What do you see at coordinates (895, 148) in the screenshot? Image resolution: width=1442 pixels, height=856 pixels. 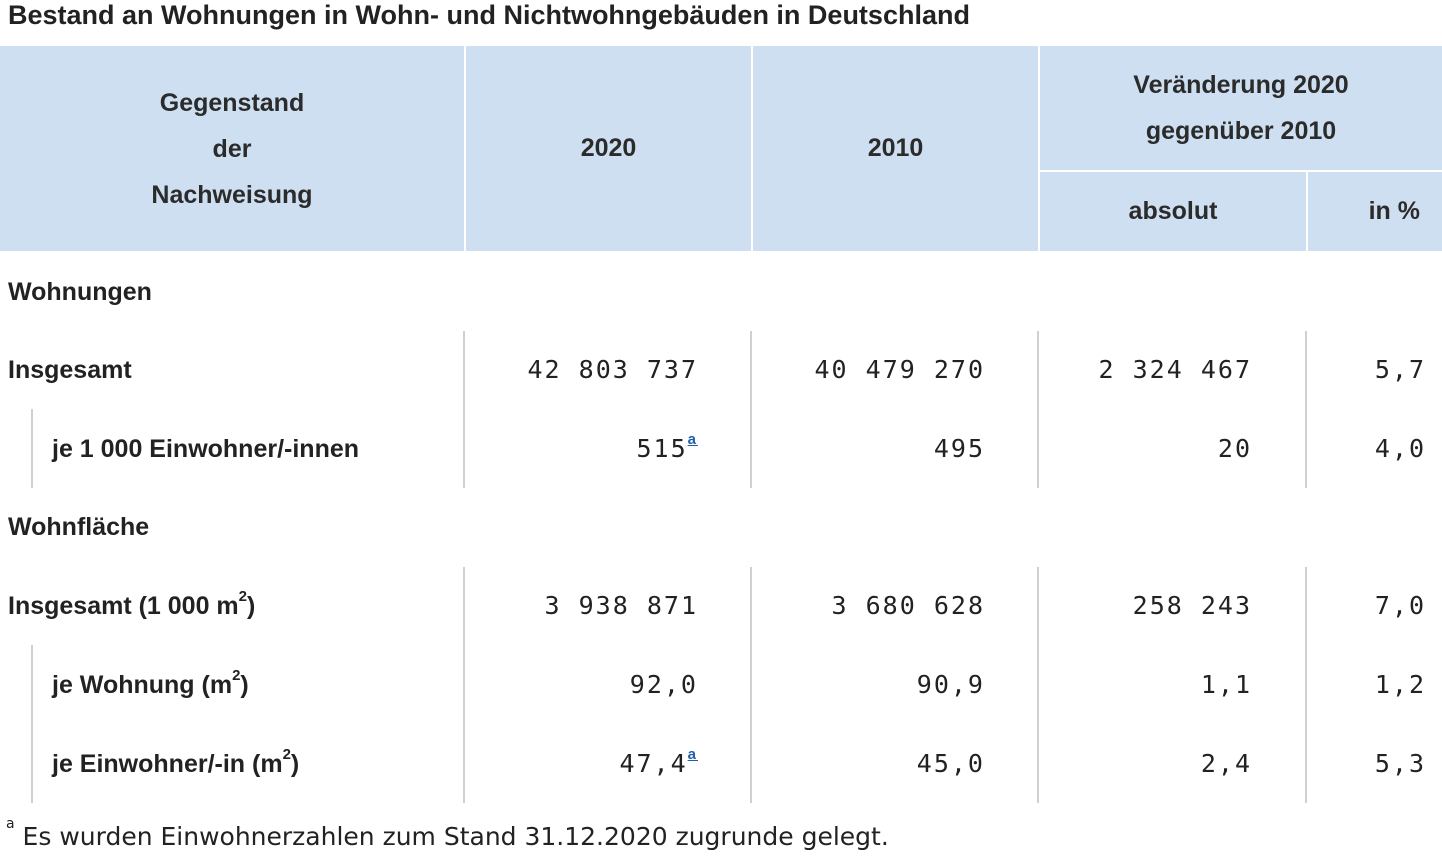 I see `header-2010: 2010` at bounding box center [895, 148].